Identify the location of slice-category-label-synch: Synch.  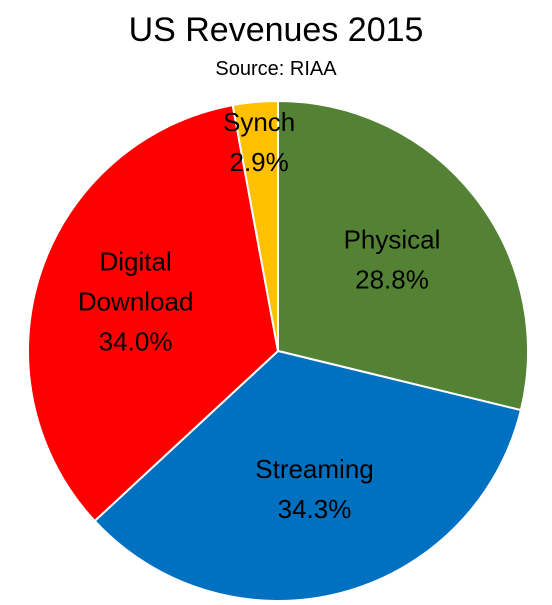
(259, 122).